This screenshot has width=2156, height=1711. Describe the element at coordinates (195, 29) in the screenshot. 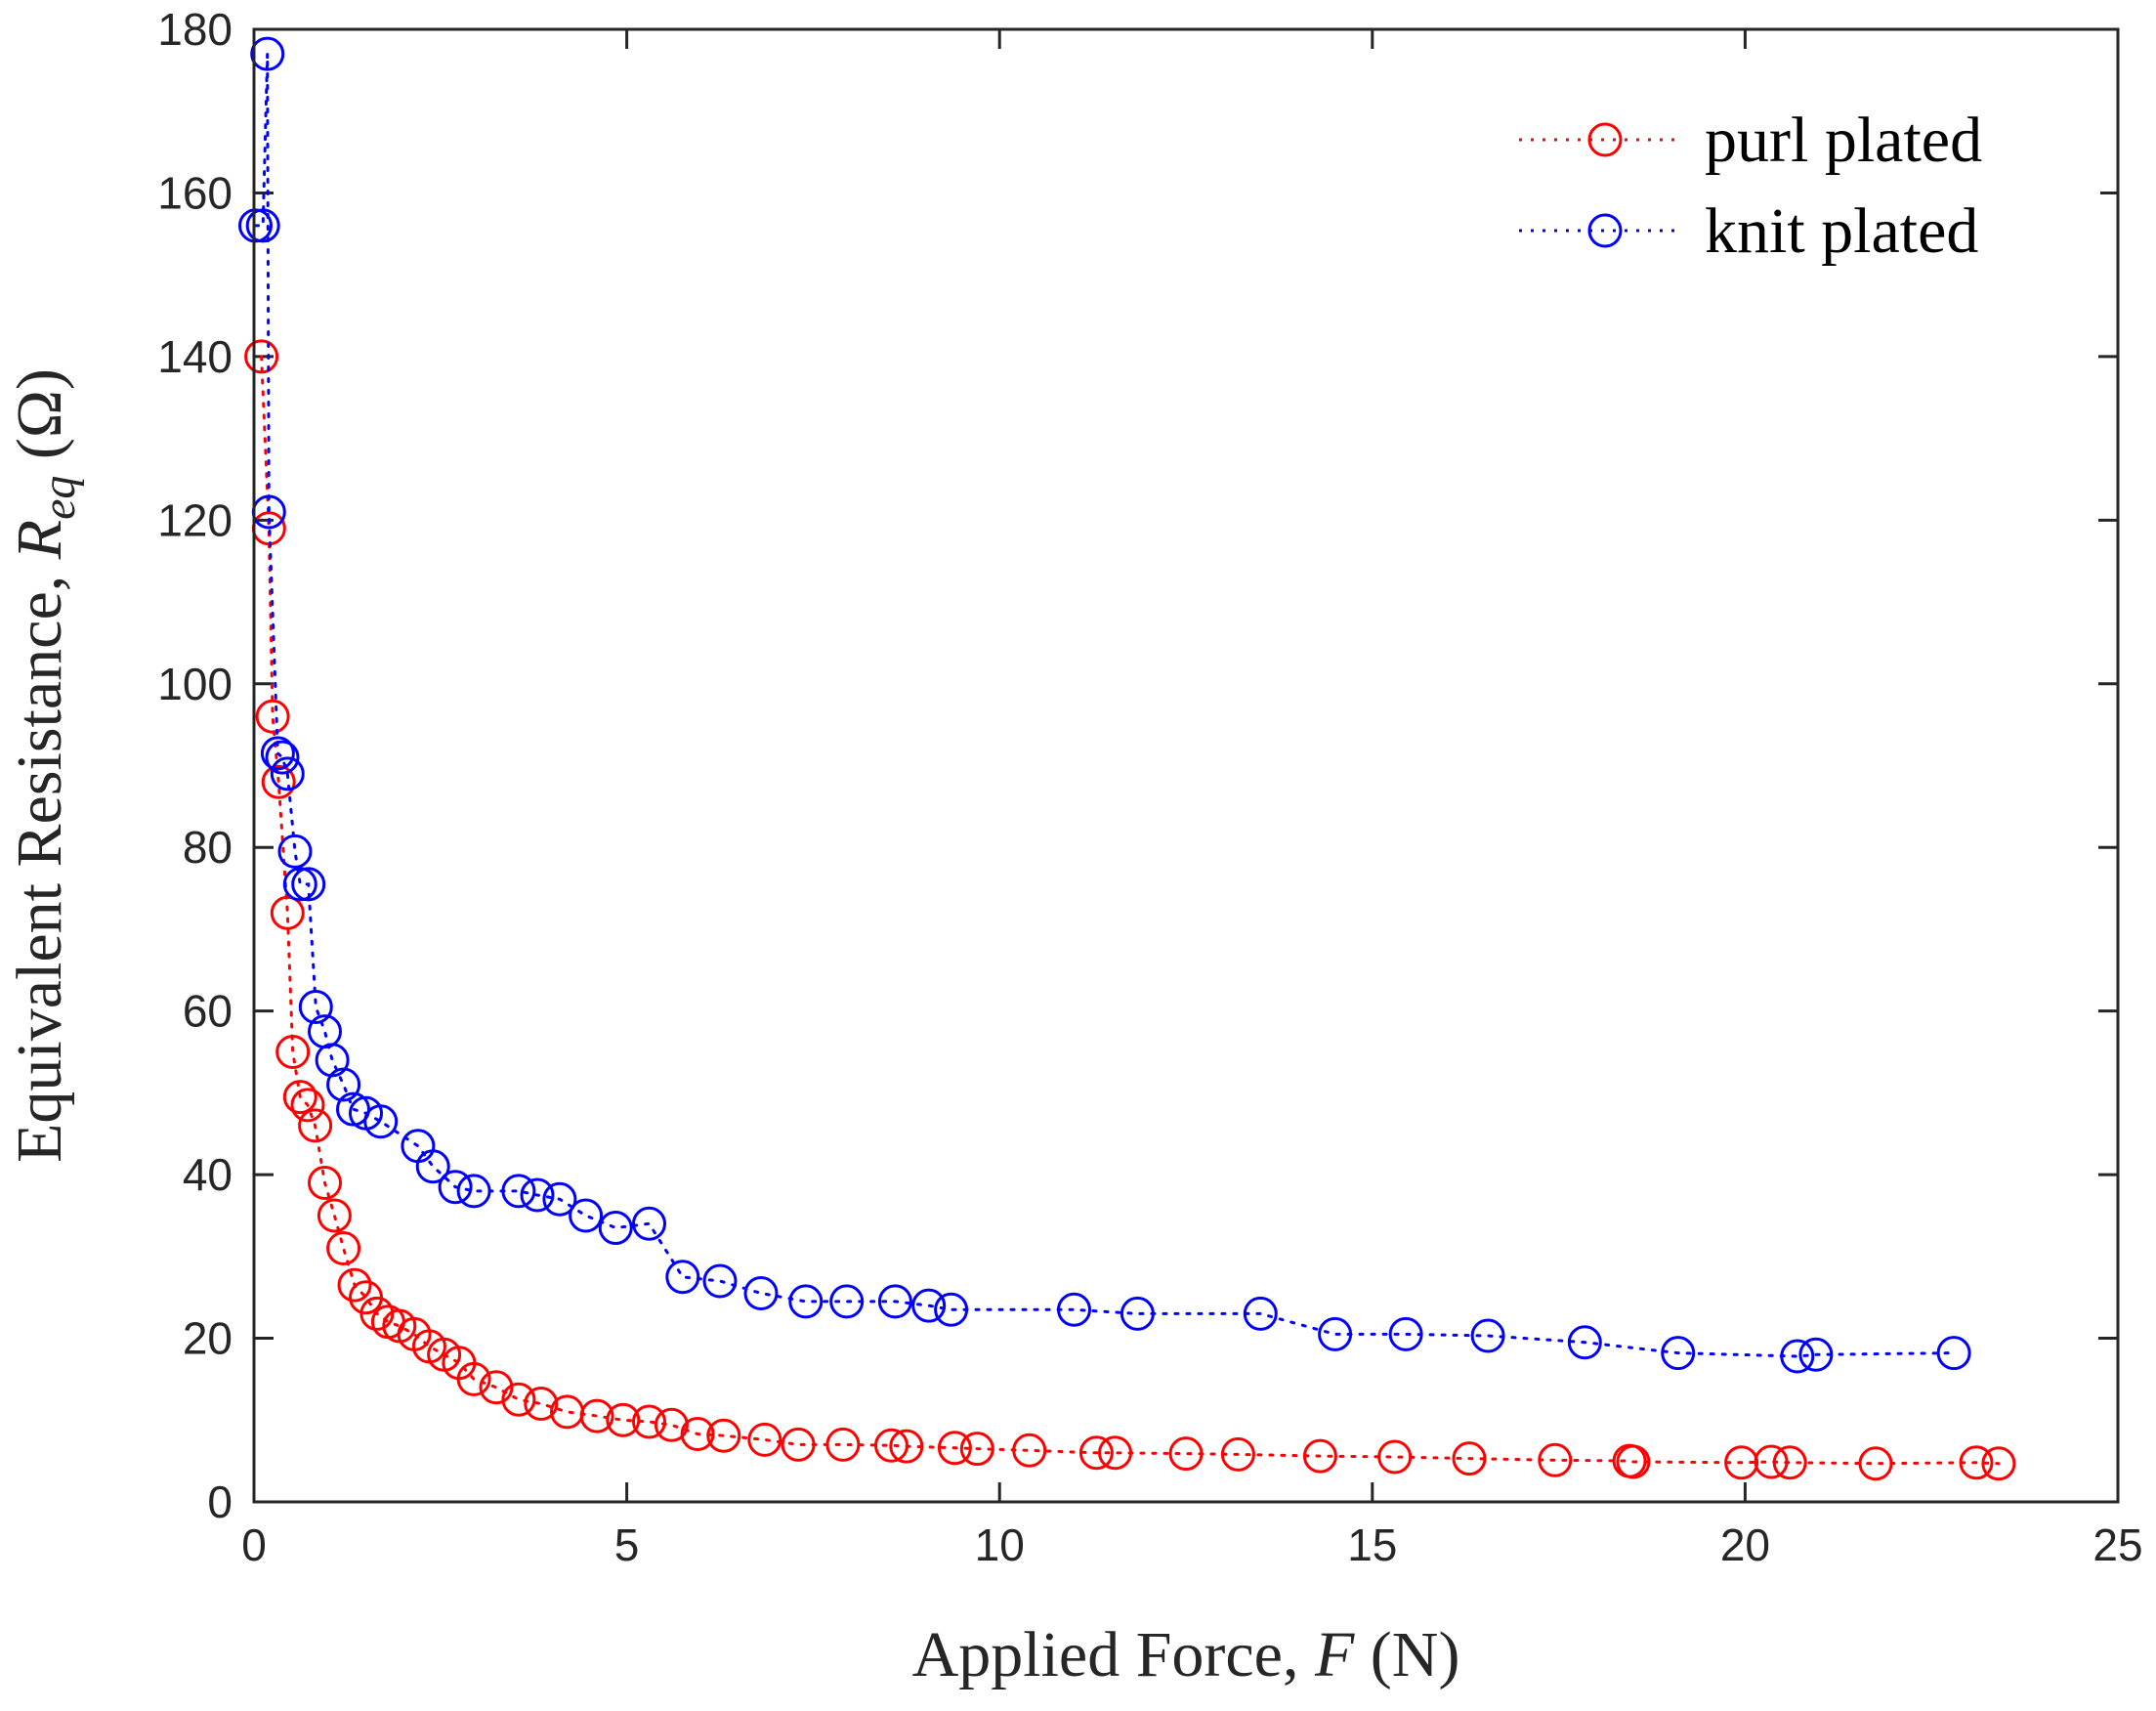

I see `y-tick-label-9: 180` at that location.